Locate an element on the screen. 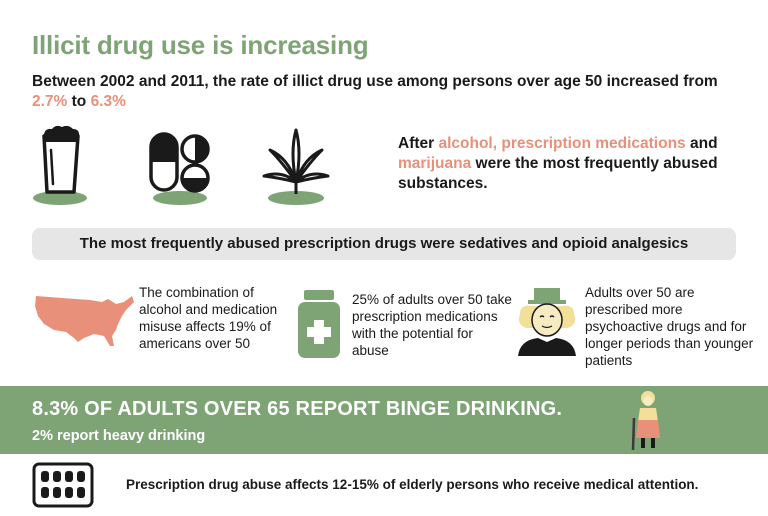 The height and width of the screenshot is (516, 768). marijuana-leaf-icon is located at coordinates (303, 167).